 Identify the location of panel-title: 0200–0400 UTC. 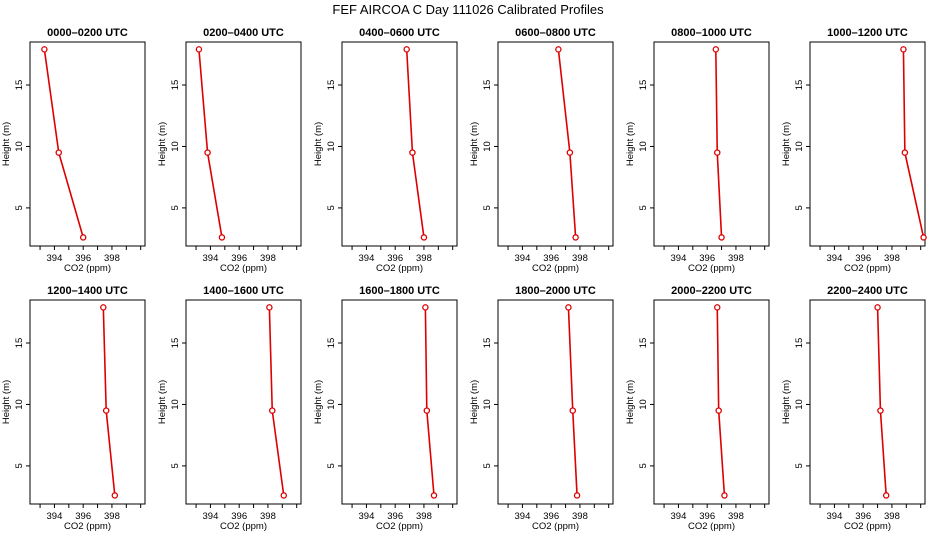
(243, 33).